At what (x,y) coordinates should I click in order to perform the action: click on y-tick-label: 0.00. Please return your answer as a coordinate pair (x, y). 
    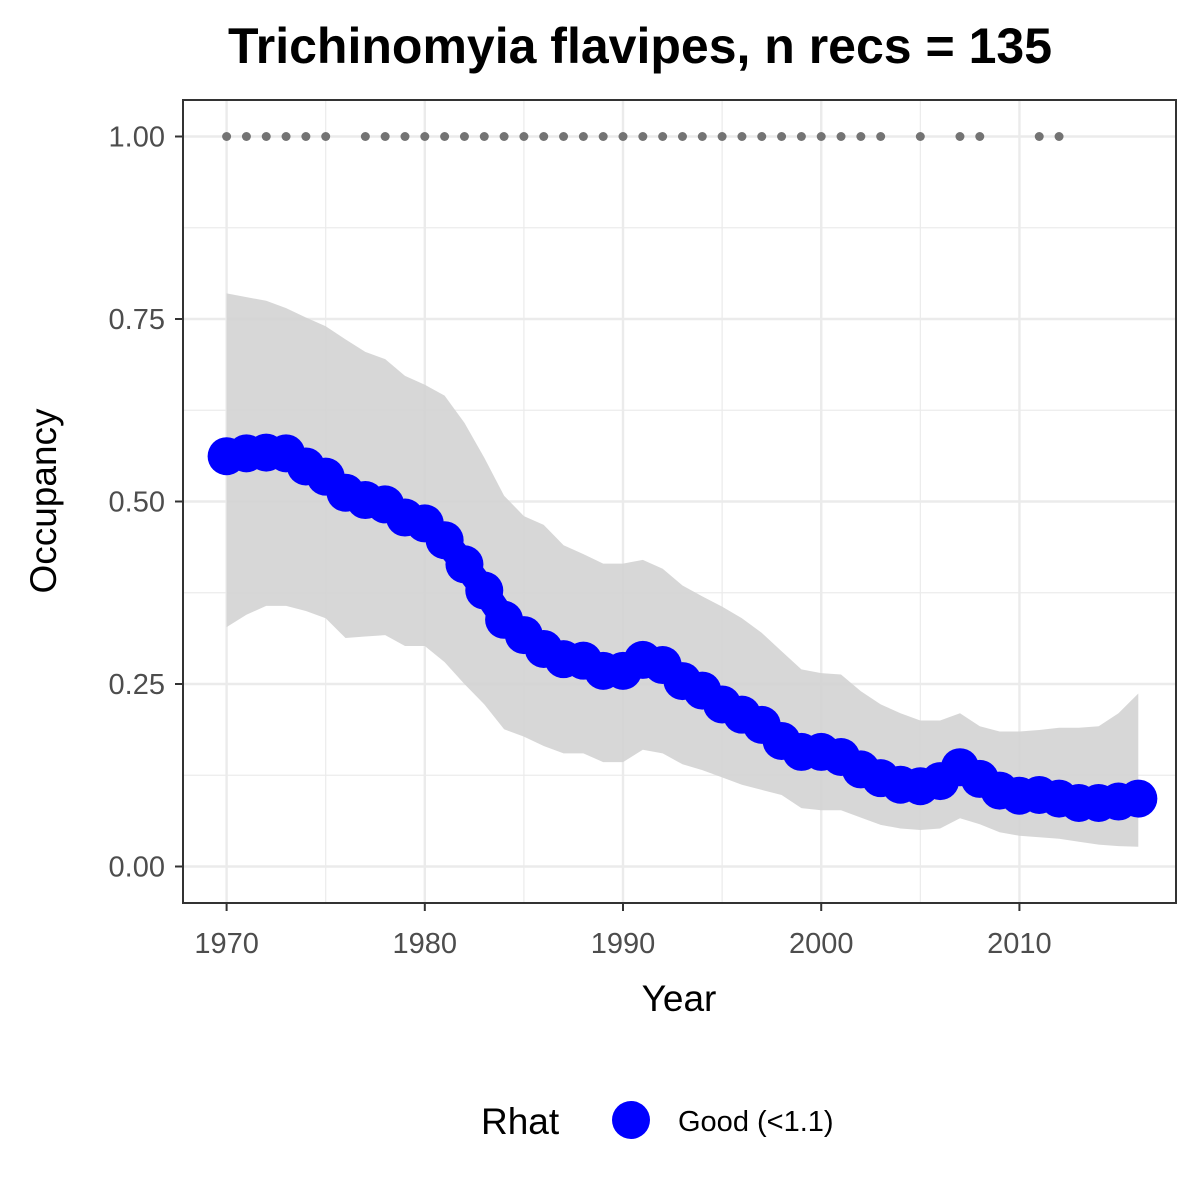
    Looking at the image, I should click on (137, 868).